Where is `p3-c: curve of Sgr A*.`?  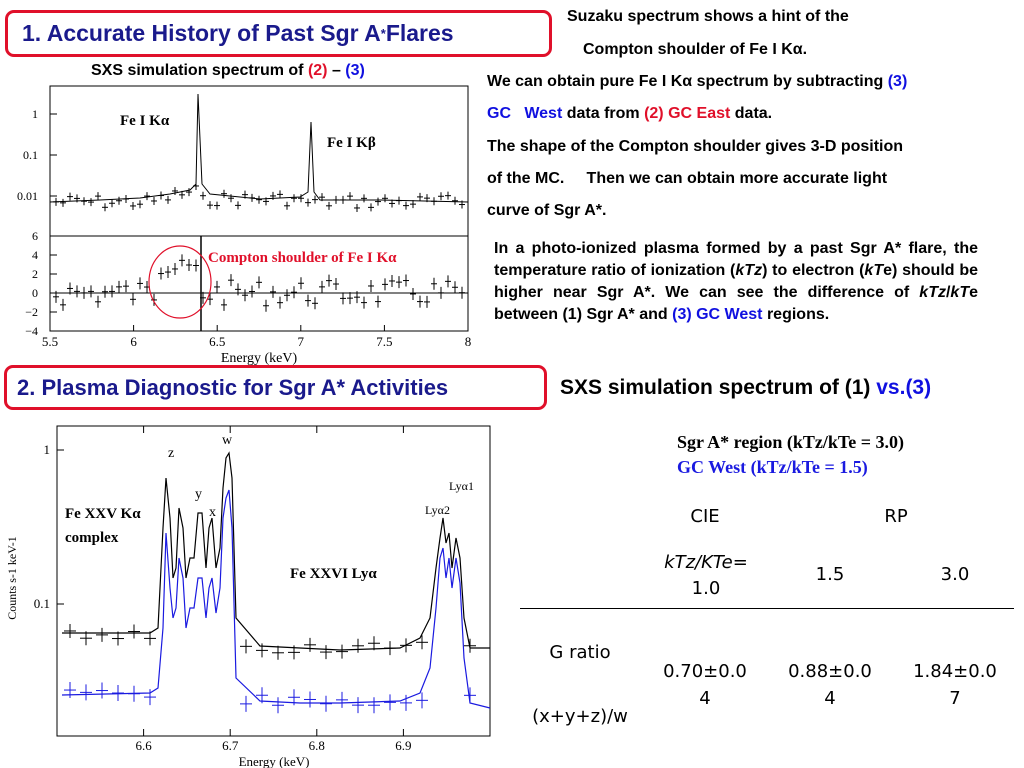
p3-c: curve of Sgr A*. is located at coordinates (547, 210).